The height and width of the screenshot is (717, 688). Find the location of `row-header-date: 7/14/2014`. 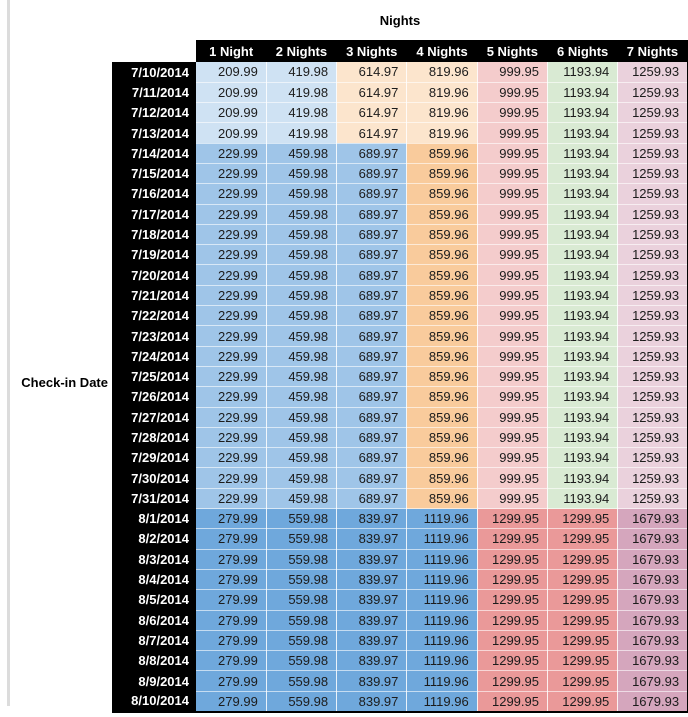

row-header-date: 7/14/2014 is located at coordinates (154, 153).